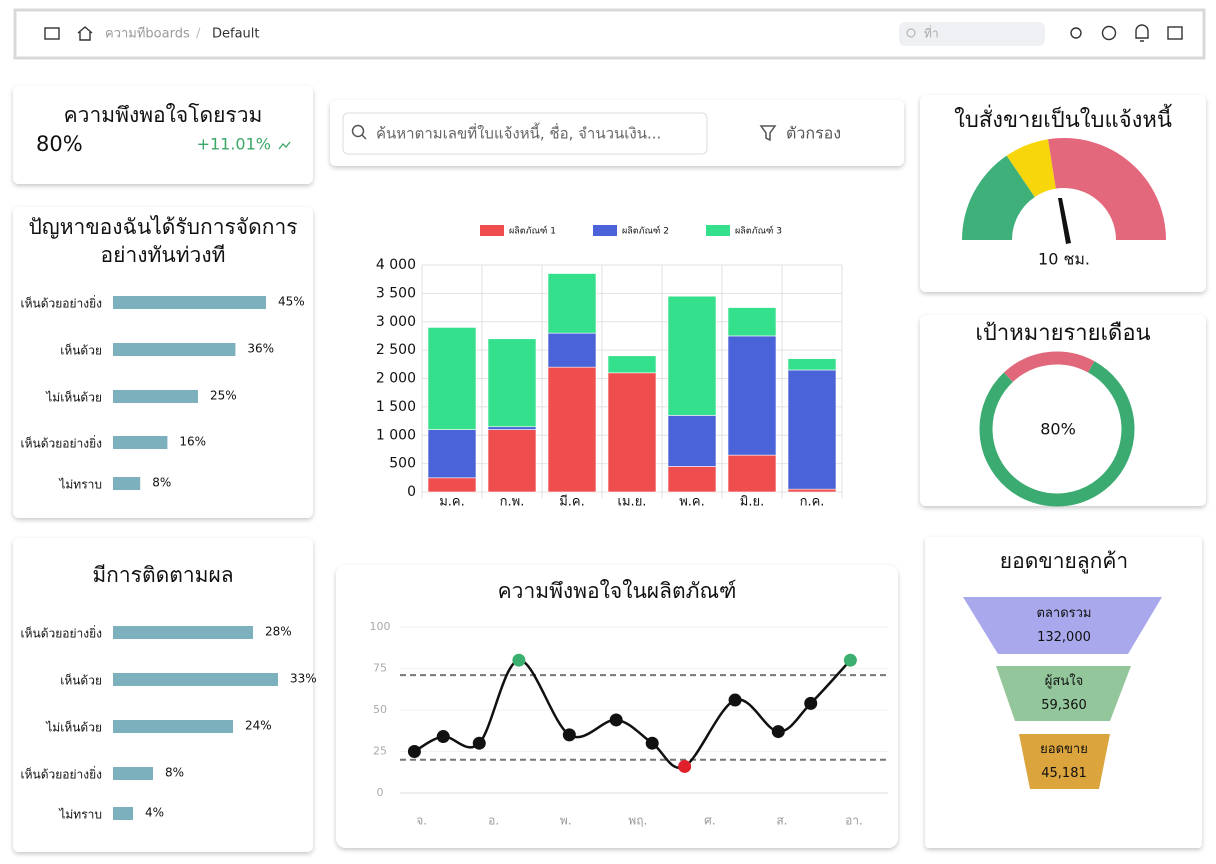 The image size is (1216, 864). I want to click on y-tick-label: 500, so click(402, 464).